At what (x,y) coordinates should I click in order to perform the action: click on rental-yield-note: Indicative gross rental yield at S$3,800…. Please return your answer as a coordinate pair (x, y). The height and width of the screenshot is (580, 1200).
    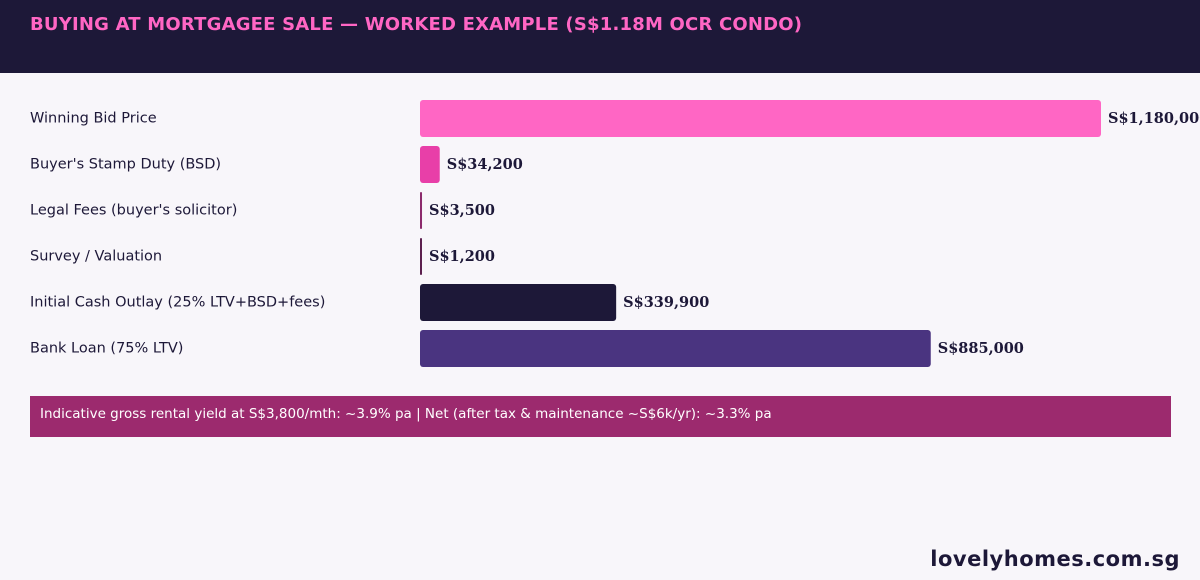
    Looking at the image, I should click on (600, 416).